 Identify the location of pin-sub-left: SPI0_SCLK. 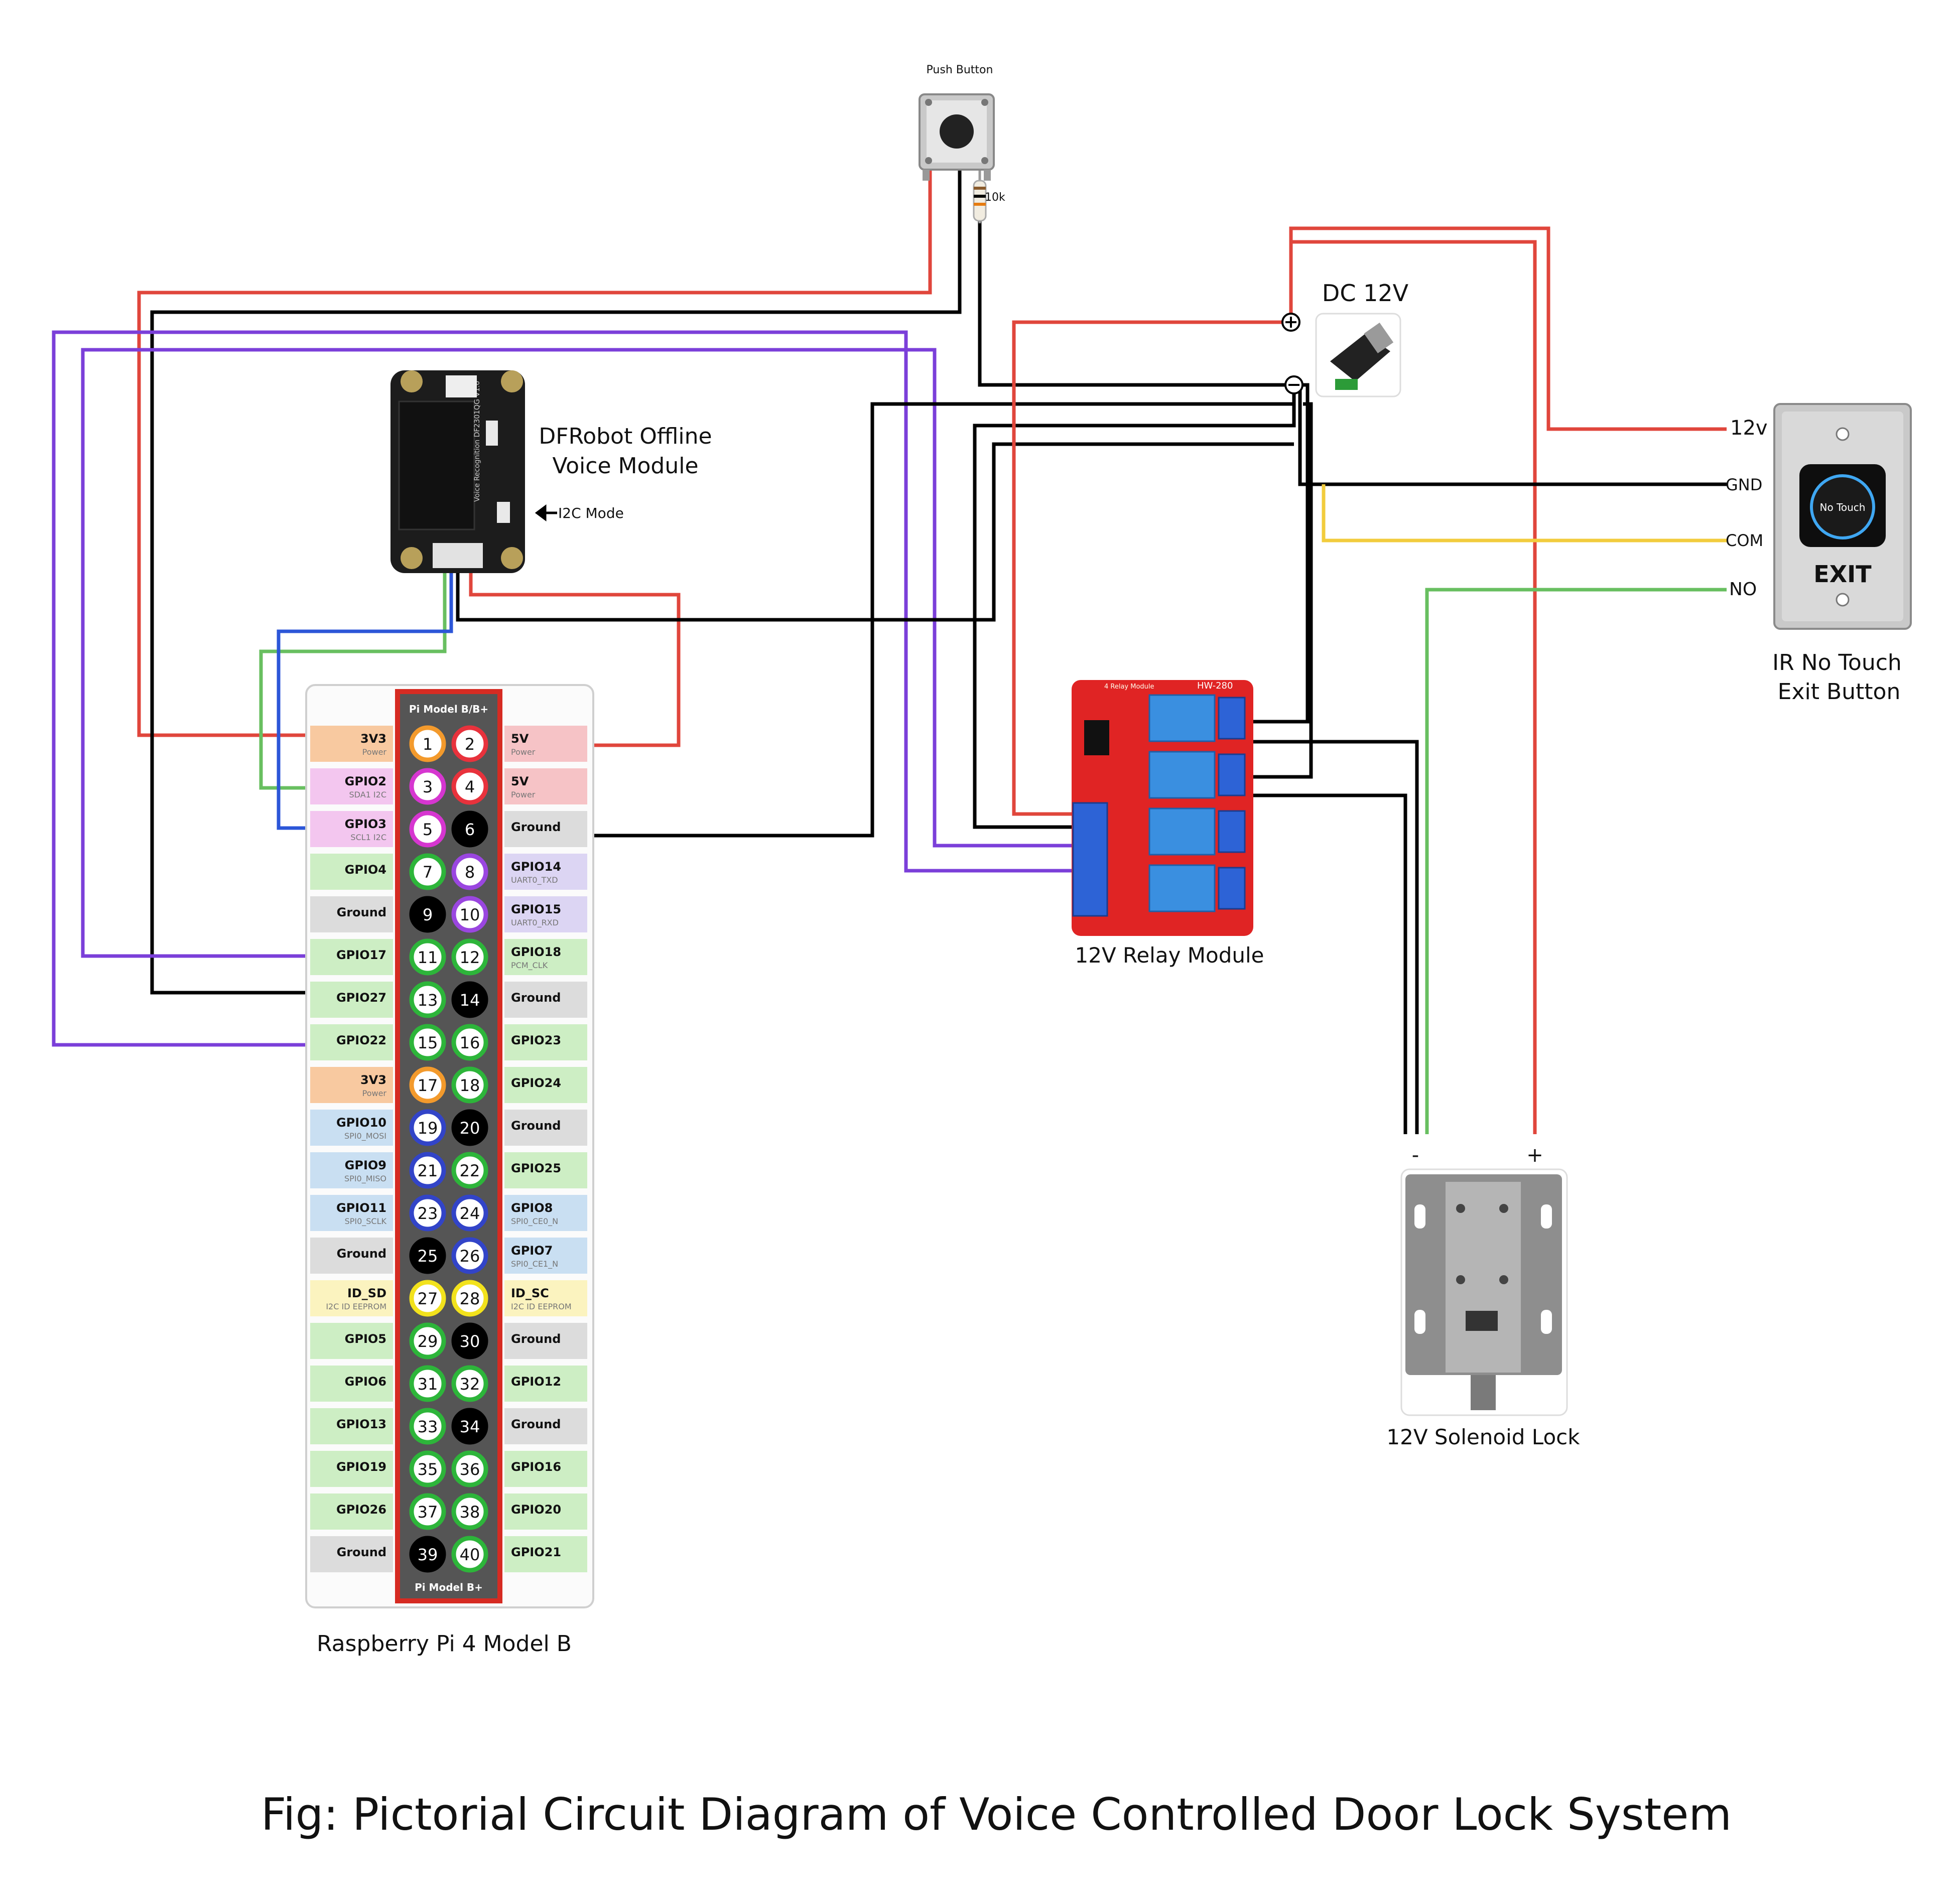
(366, 1221).